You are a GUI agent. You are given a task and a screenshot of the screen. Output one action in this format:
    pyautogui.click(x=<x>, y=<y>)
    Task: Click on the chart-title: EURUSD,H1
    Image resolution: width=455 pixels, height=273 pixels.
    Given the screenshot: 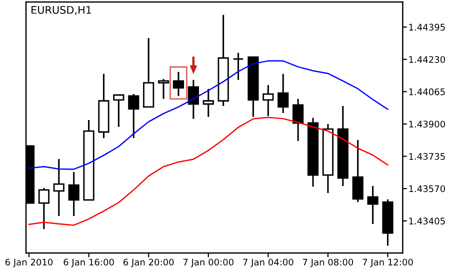 What is the action you would take?
    pyautogui.click(x=62, y=10)
    